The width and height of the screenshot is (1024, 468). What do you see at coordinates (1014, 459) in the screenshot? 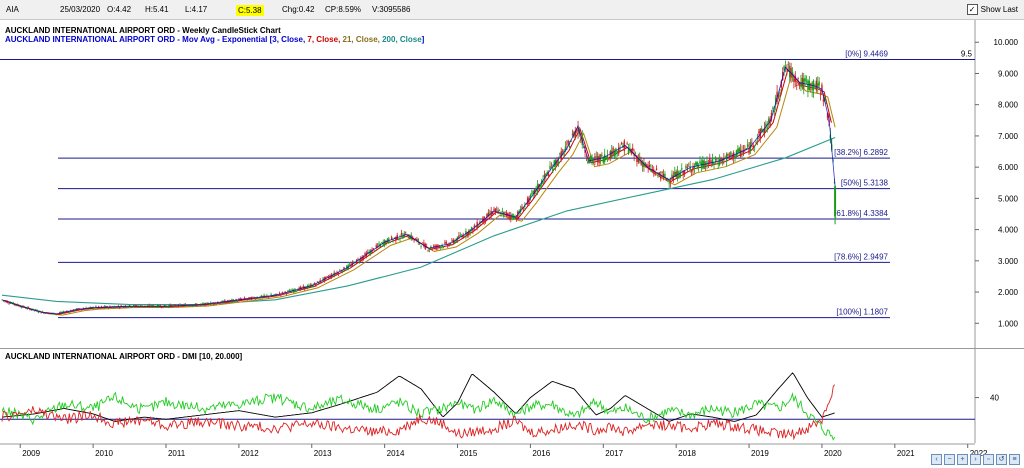
I see `settings-icon: ≡` at bounding box center [1014, 459].